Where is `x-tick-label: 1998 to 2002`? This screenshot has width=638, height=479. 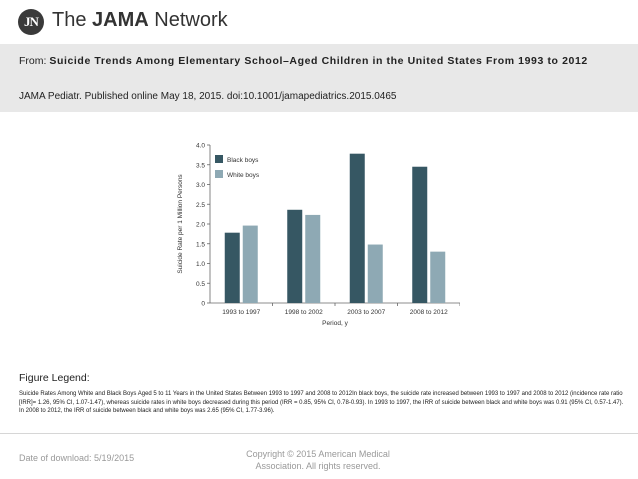 x-tick-label: 1998 to 2002 is located at coordinates (304, 312).